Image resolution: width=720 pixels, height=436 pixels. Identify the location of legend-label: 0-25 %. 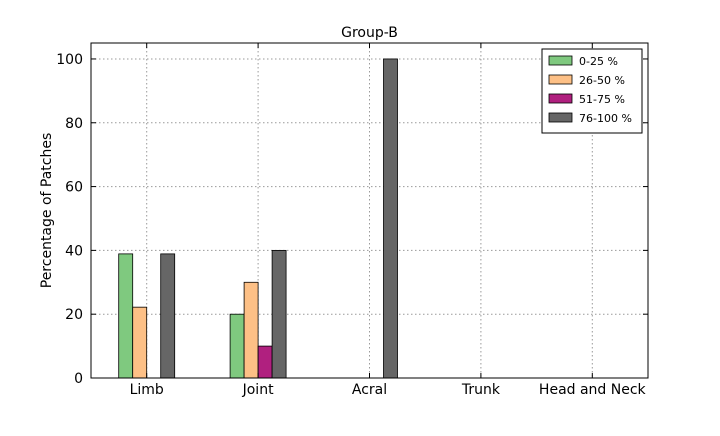
(598, 61).